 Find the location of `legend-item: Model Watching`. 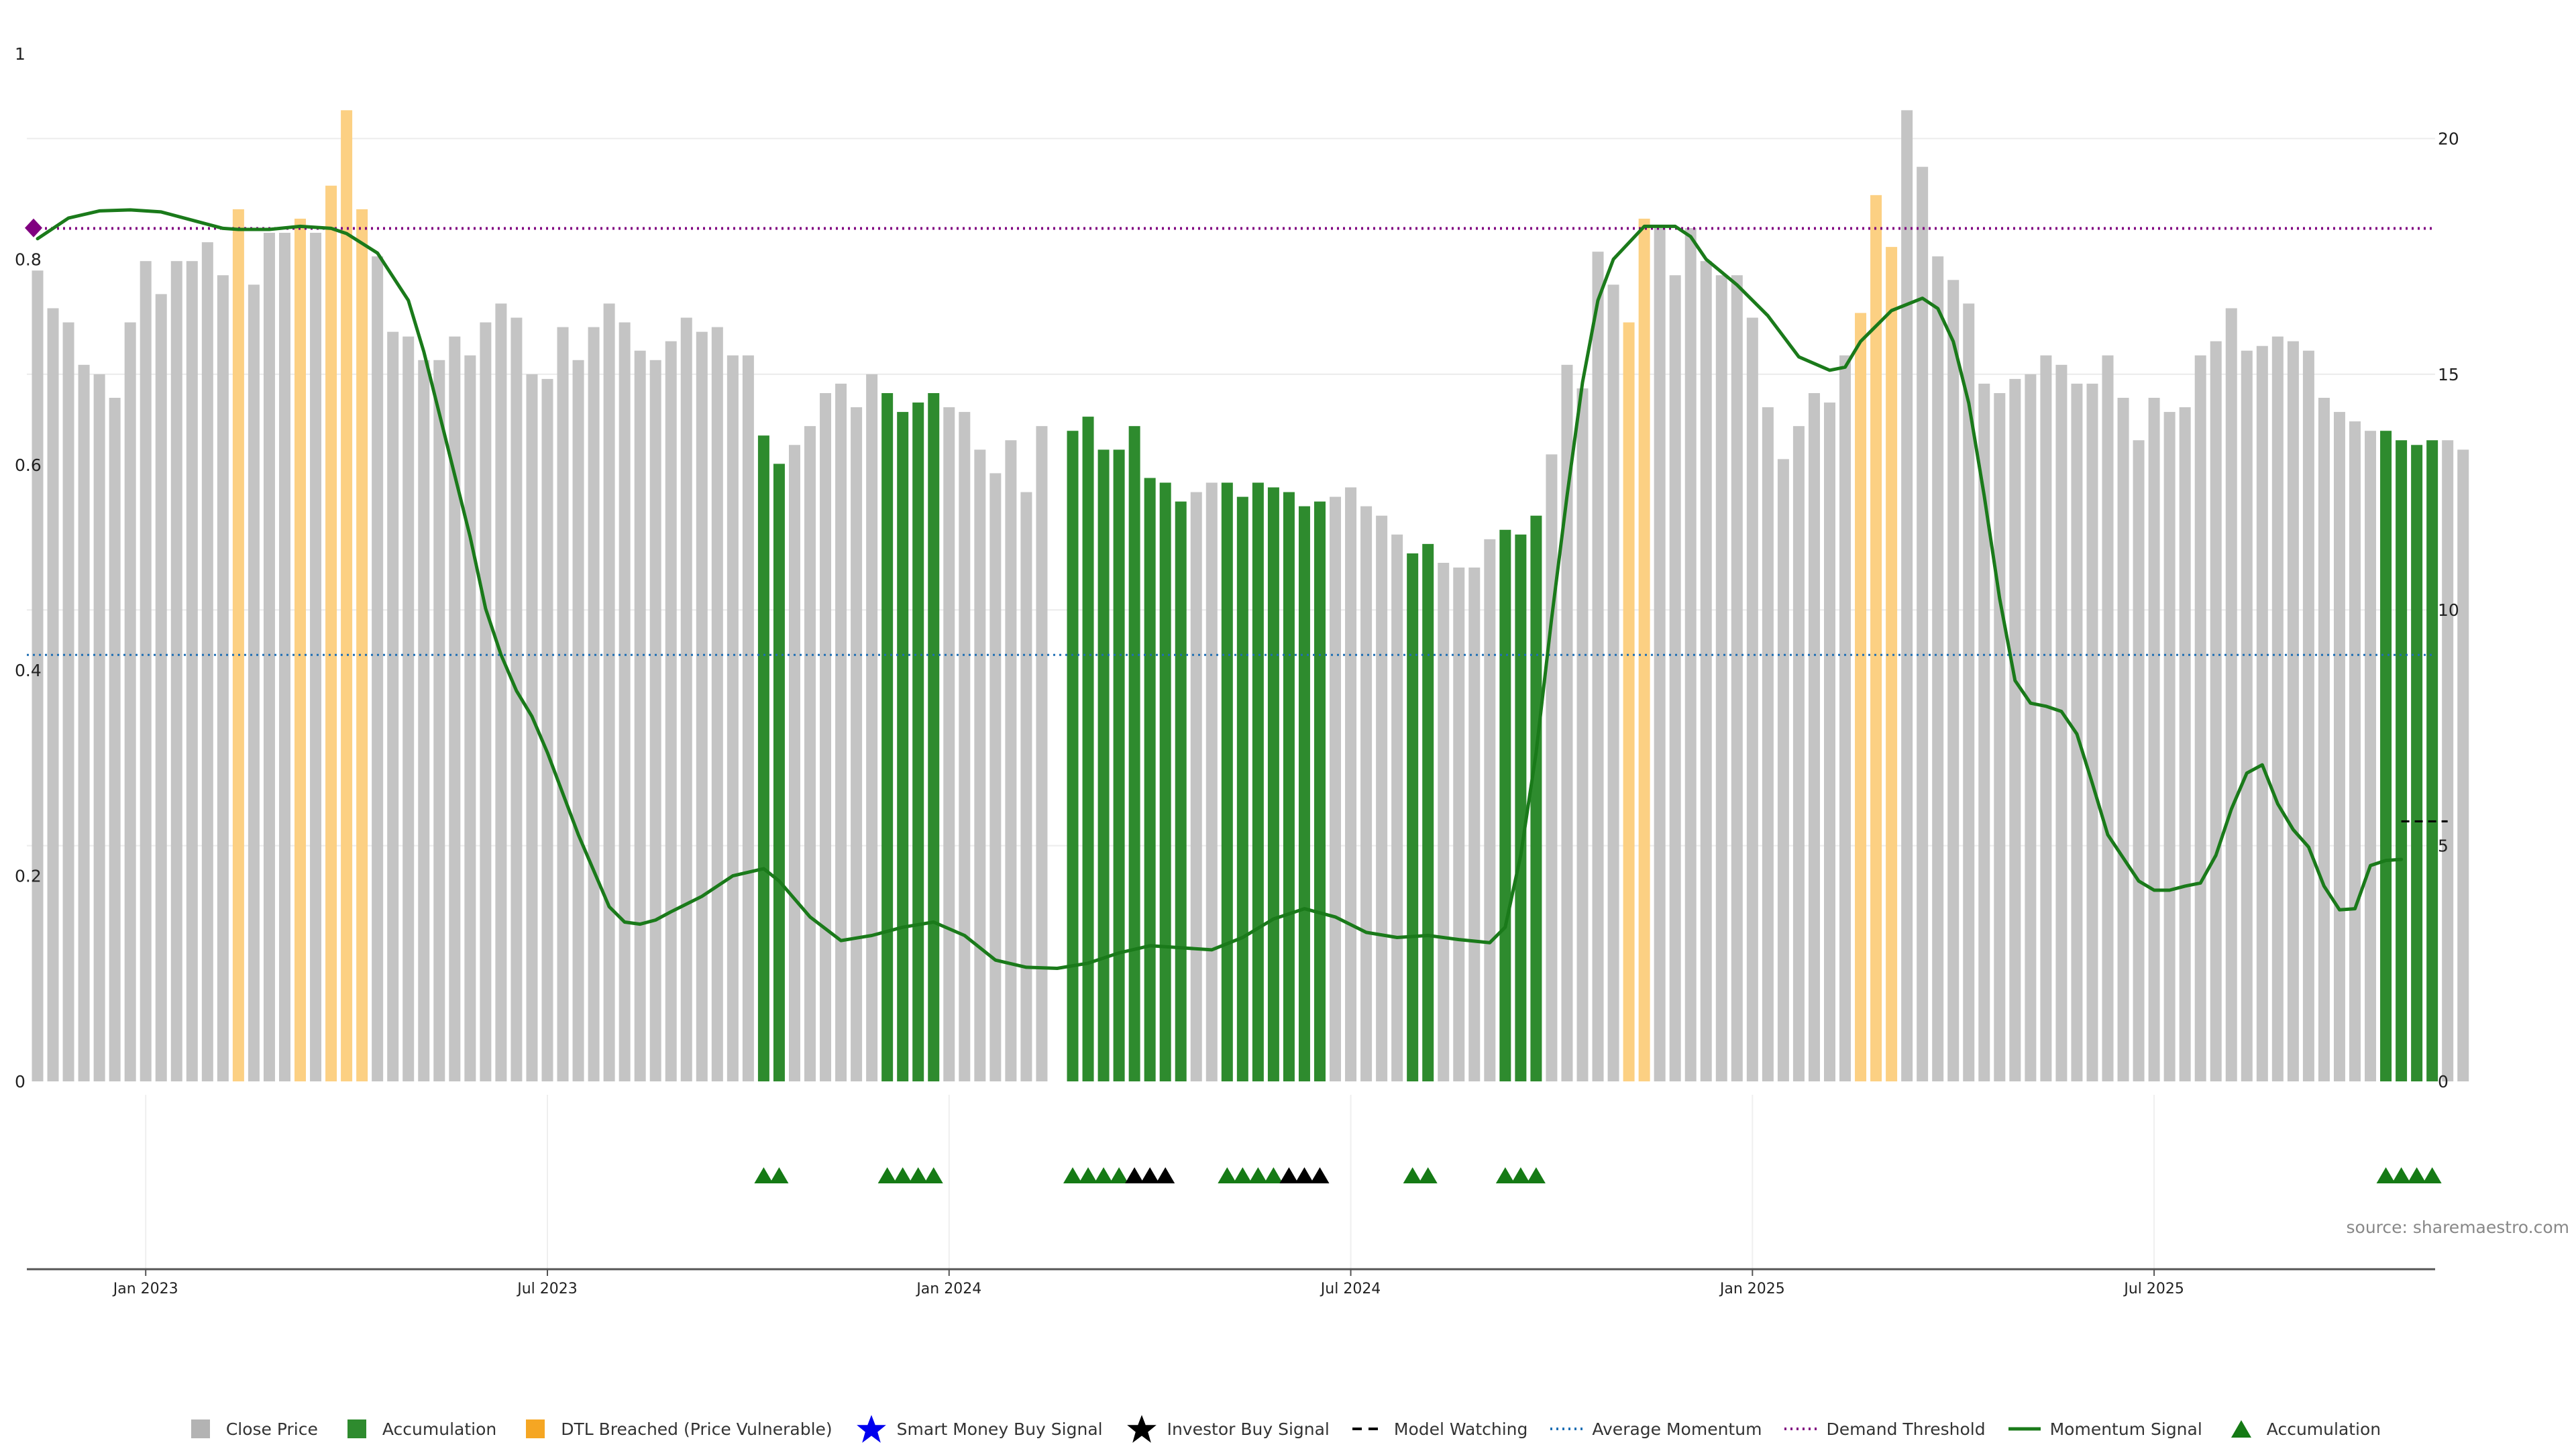

legend-item: Model Watching is located at coordinates (1440, 1428).